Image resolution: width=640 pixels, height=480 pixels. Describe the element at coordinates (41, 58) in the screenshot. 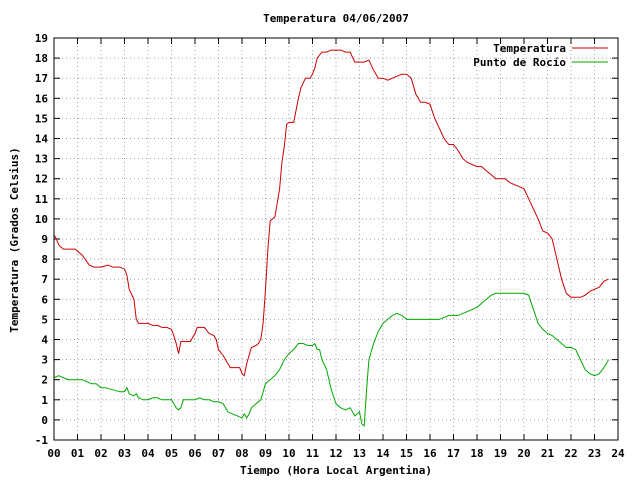

I see `y-tick-label: 18` at that location.